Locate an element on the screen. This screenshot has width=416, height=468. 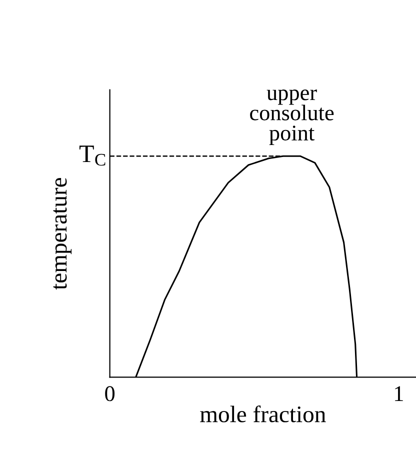
annotation: upper consolute point is located at coordinates (292, 118).